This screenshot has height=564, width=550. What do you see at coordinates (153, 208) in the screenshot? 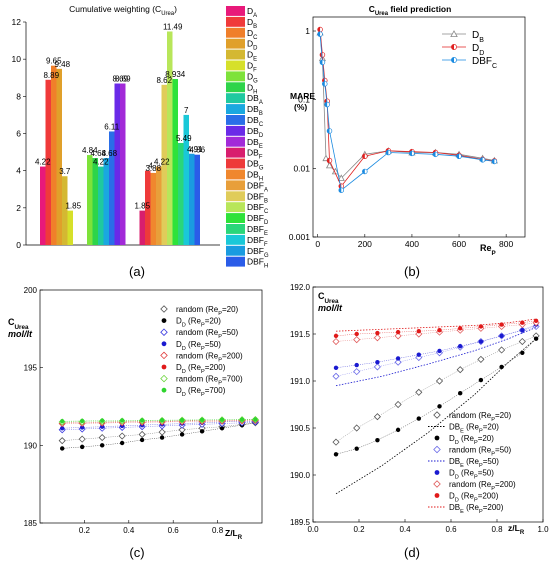
I see `bar-DBH` at bounding box center [153, 208].